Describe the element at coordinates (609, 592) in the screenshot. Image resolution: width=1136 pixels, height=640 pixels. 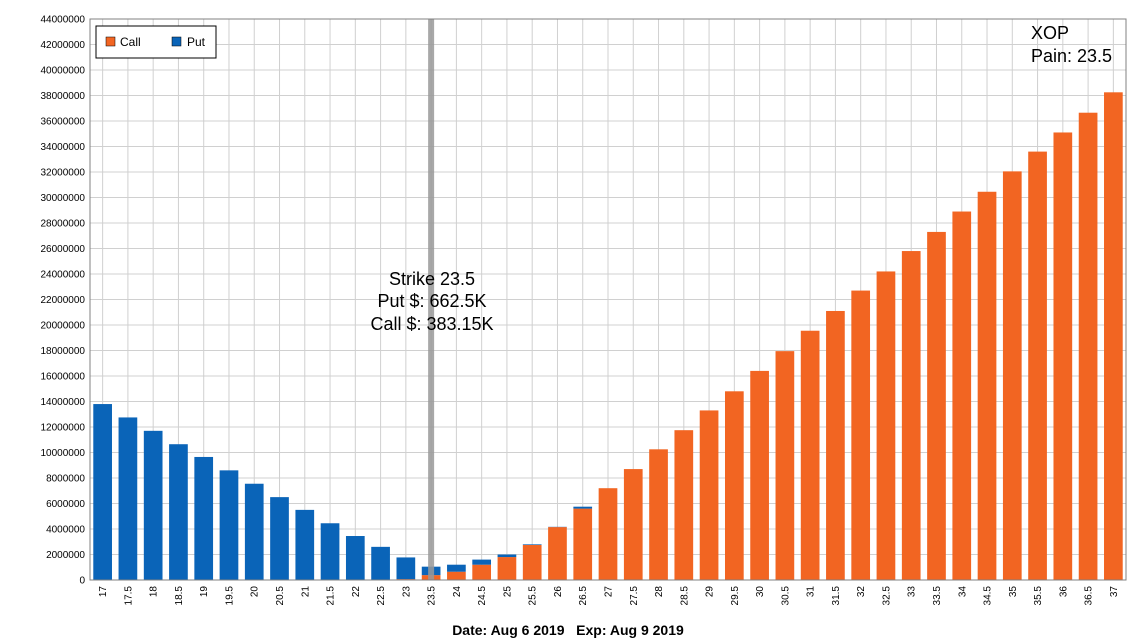
I see `x-tick-label: 27` at that location.